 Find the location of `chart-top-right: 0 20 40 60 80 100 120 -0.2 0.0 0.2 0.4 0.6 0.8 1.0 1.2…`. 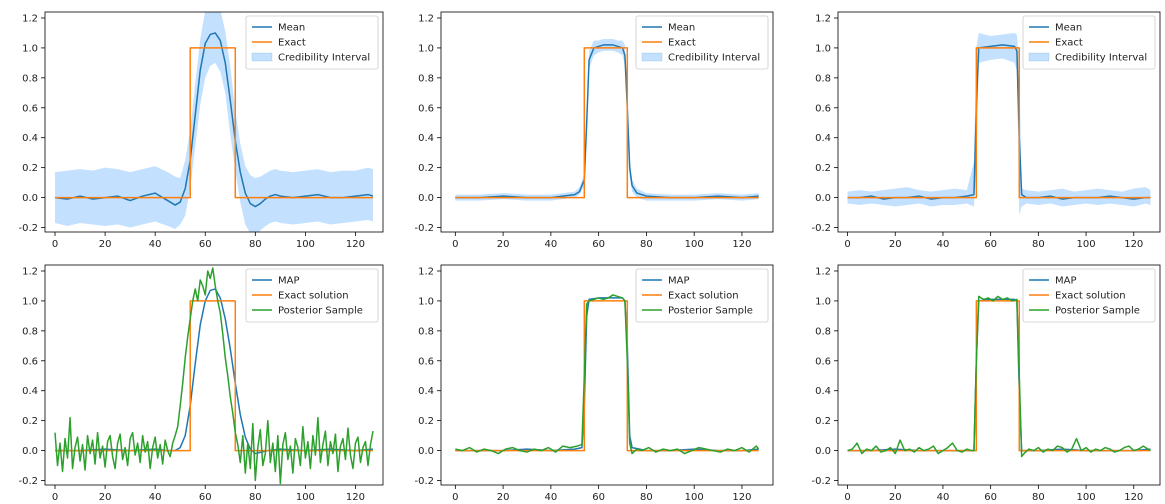

chart-top-right: 0 20 40 60 80 100 120 -0.2 0.0 0.2 0.4 0.6 0.8 1.0 1.2… is located at coordinates (986, 130).